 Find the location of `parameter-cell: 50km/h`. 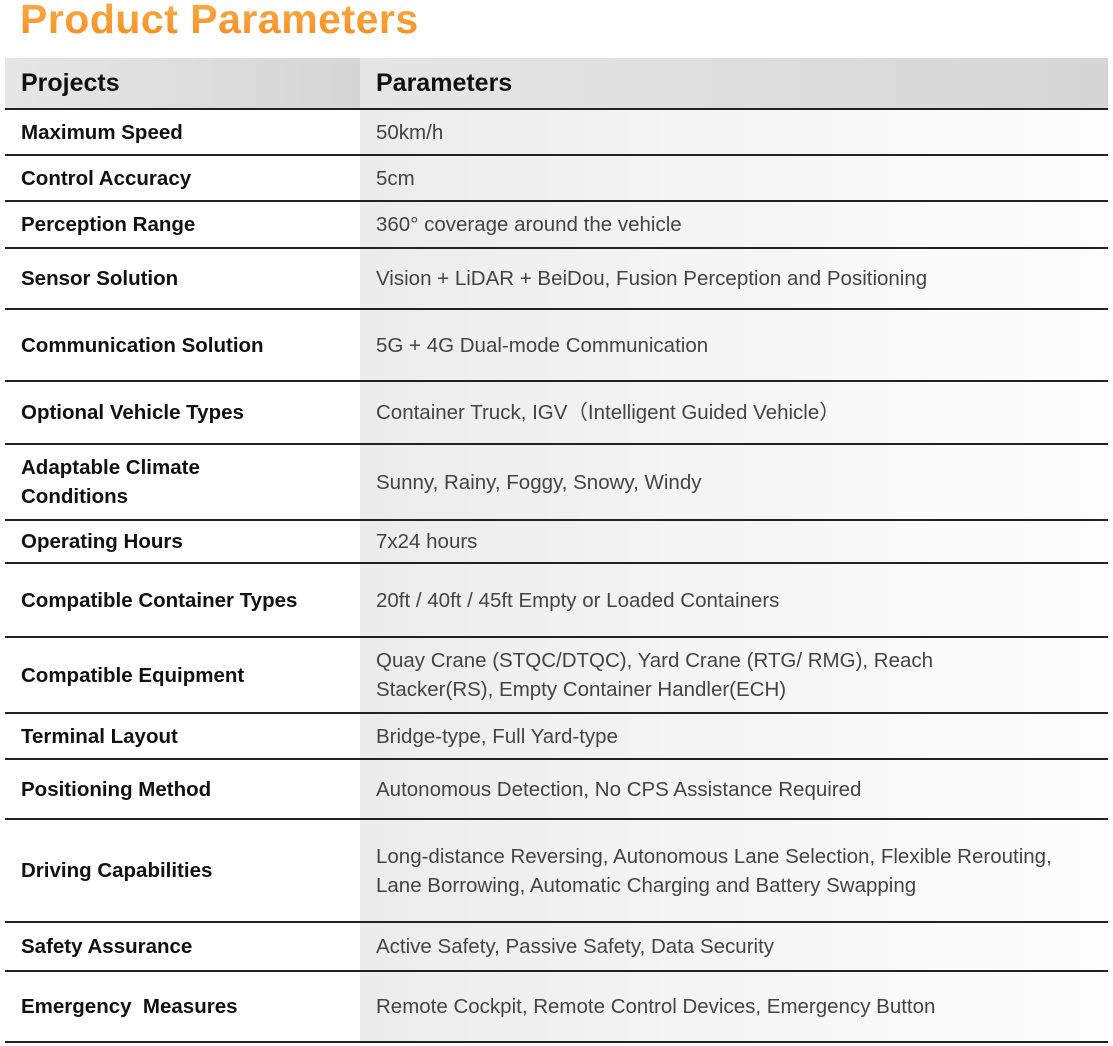

parameter-cell: 50km/h is located at coordinates (734, 132).